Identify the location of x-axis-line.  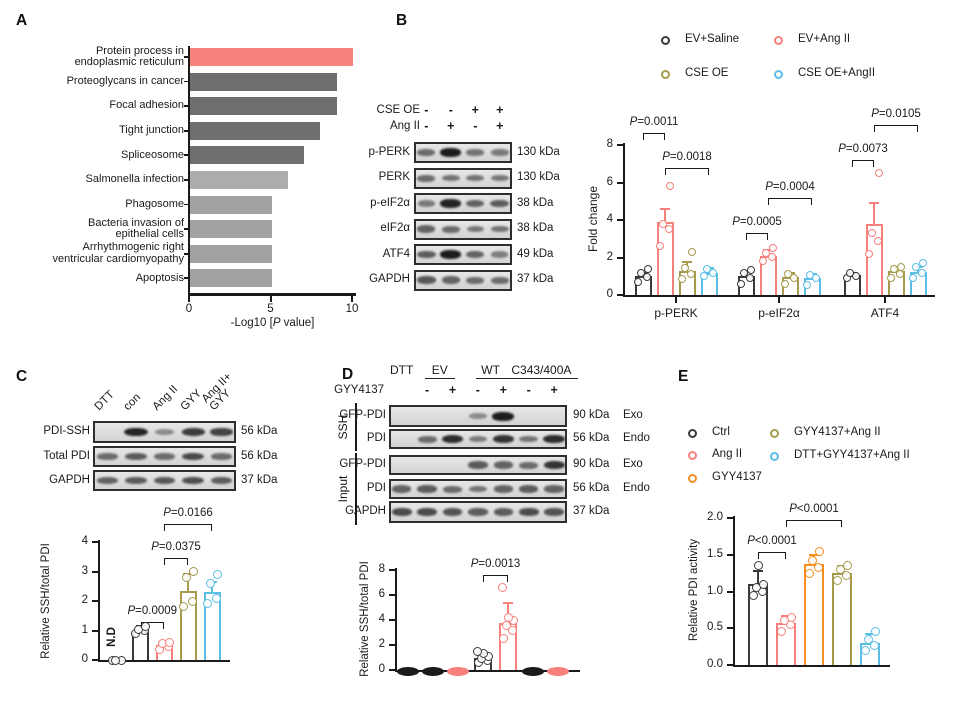
(272, 294).